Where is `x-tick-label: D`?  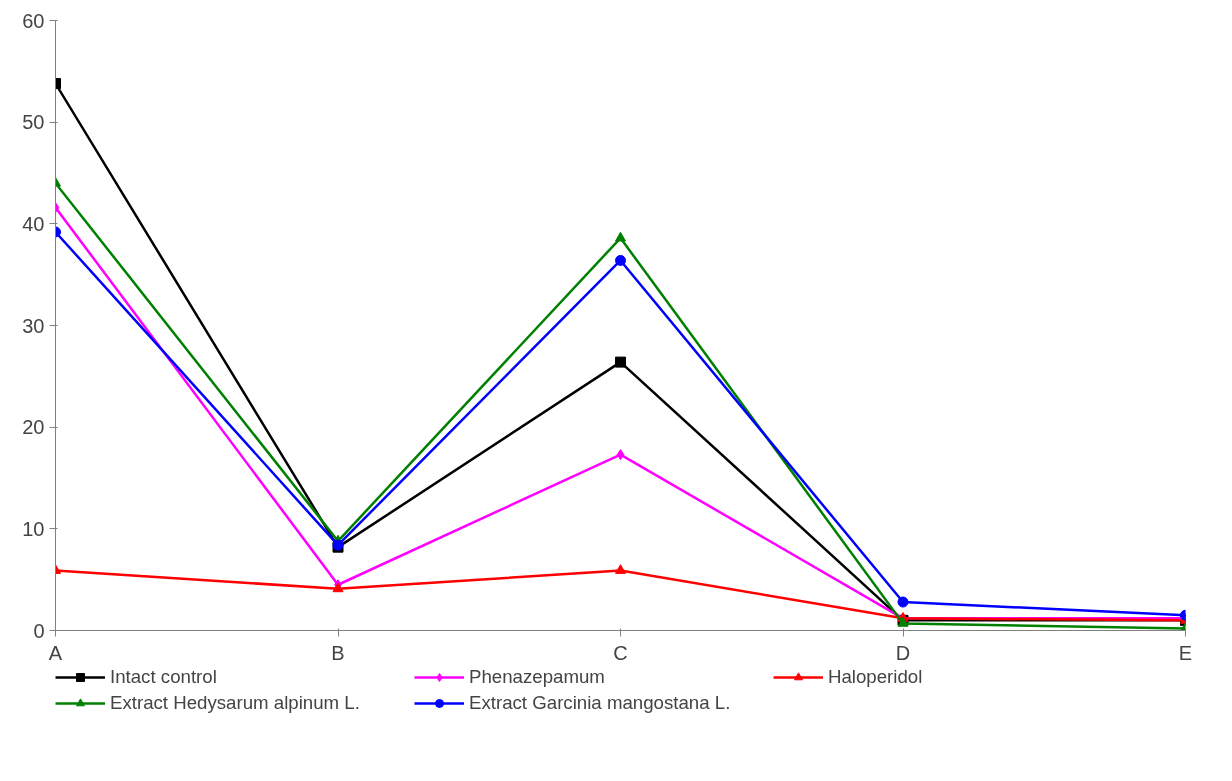
x-tick-label: D is located at coordinates (903, 652).